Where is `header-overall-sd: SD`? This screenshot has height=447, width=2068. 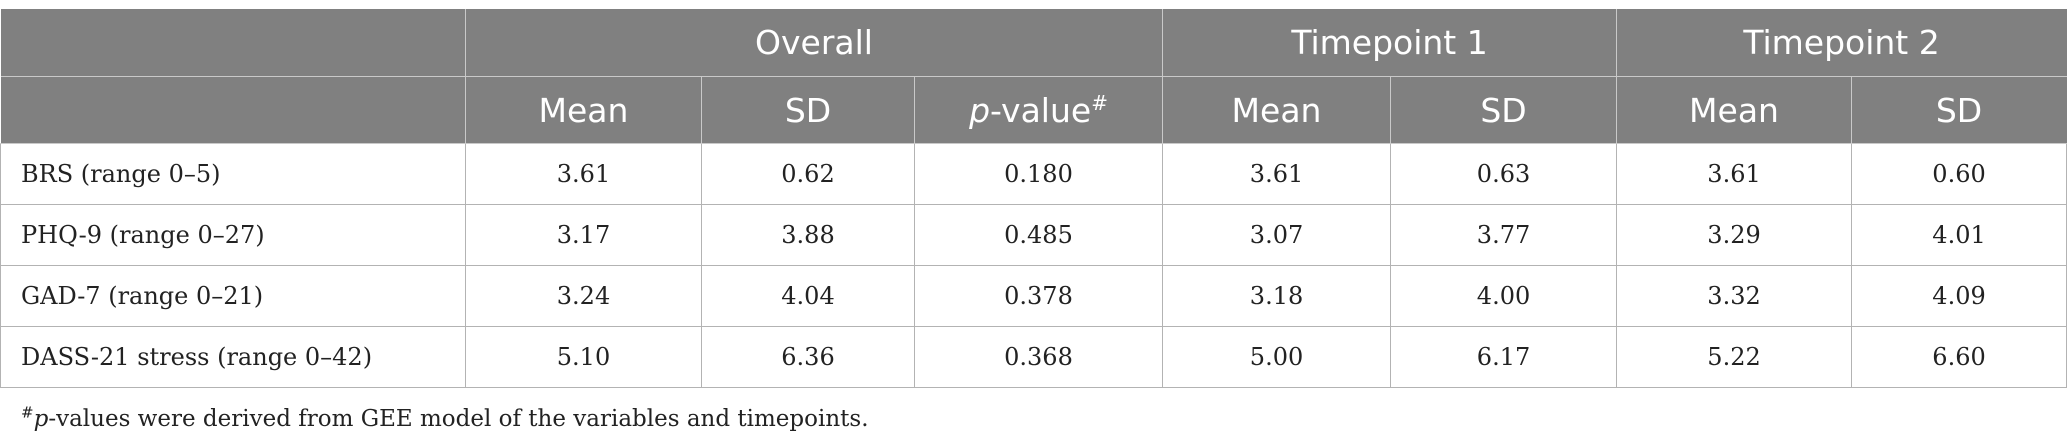
header-overall-sd: SD is located at coordinates (808, 110).